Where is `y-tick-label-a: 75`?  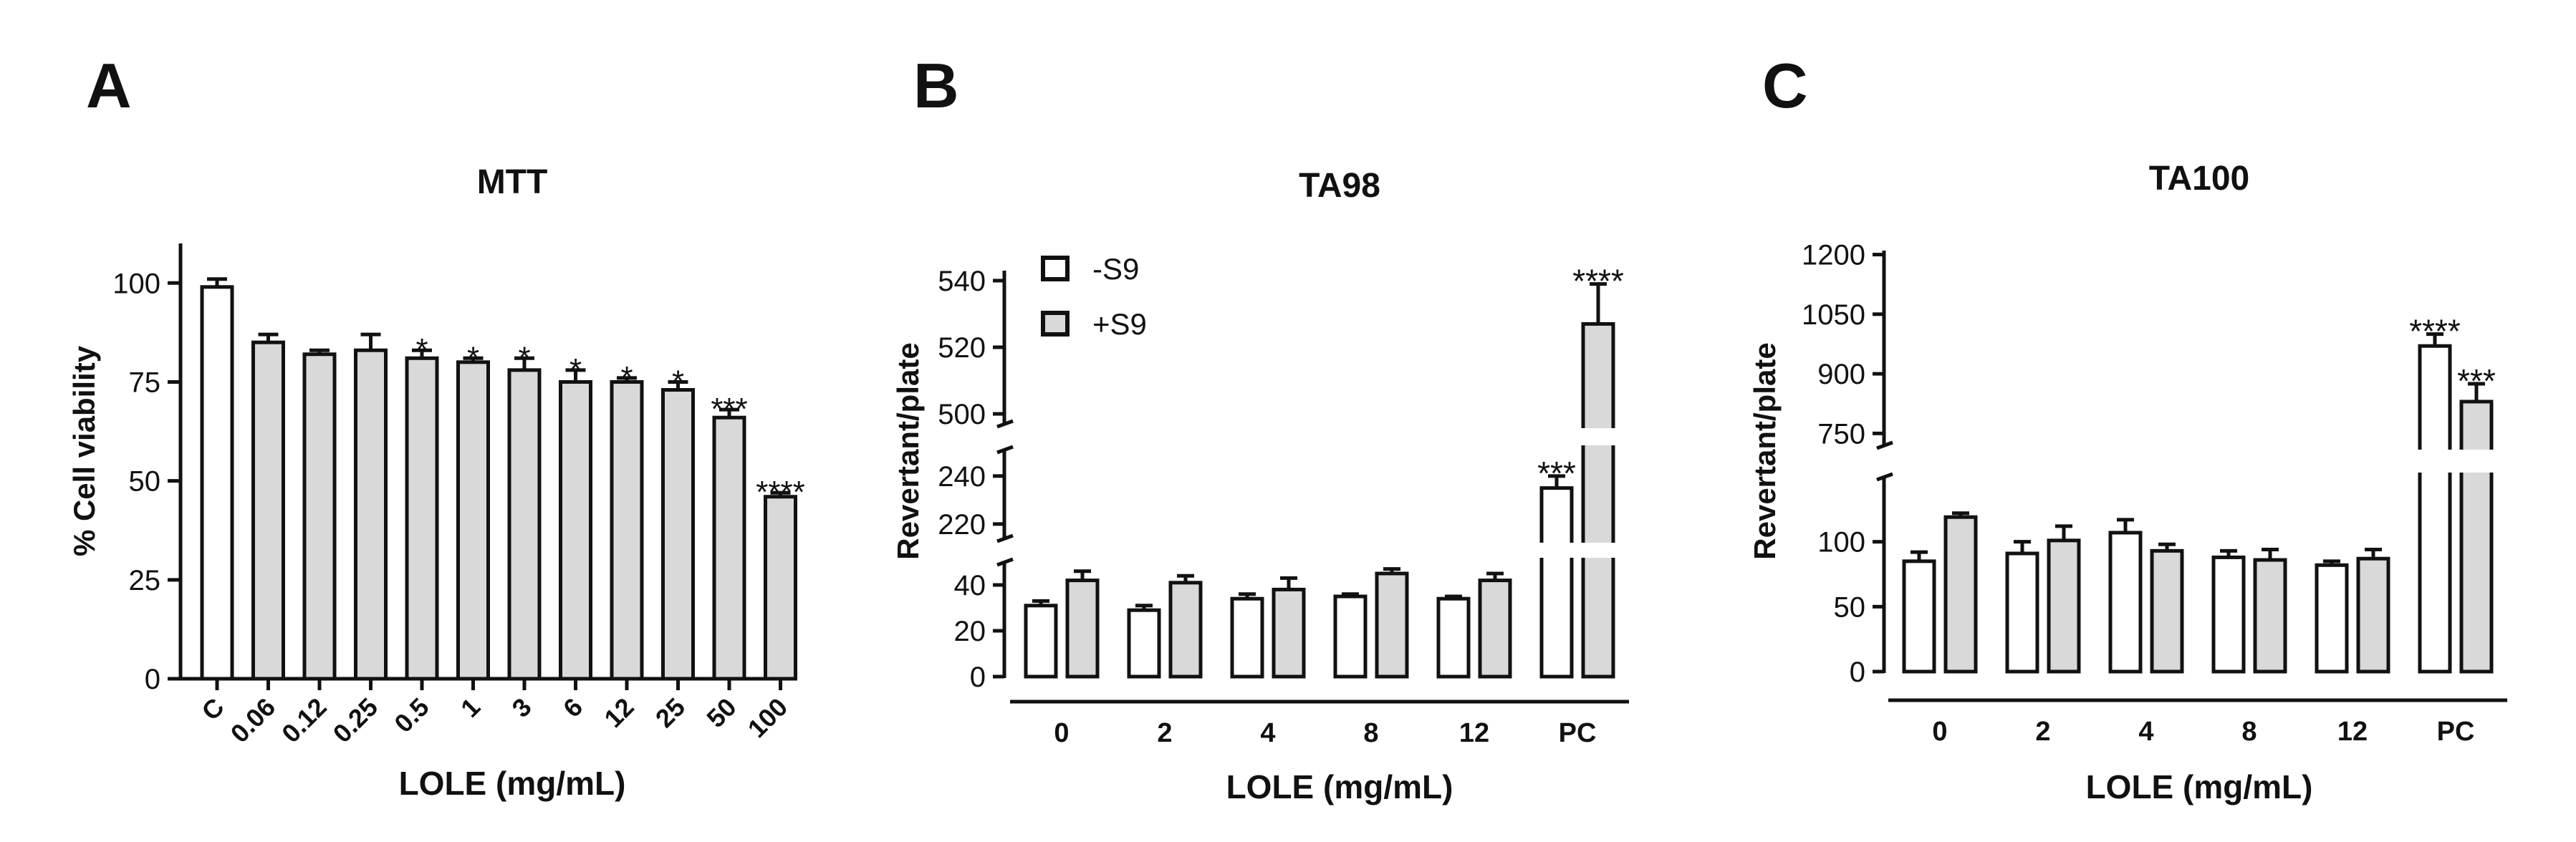 y-tick-label-a: 75 is located at coordinates (145, 382).